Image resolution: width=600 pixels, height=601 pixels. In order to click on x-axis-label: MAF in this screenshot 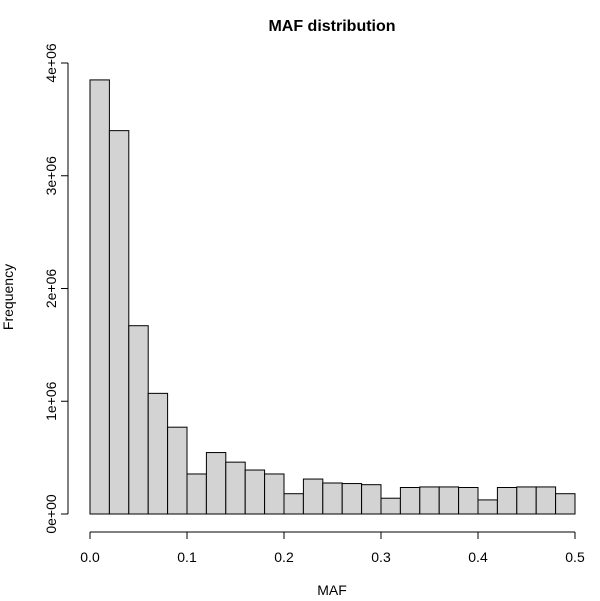, I will do `click(332, 590)`.